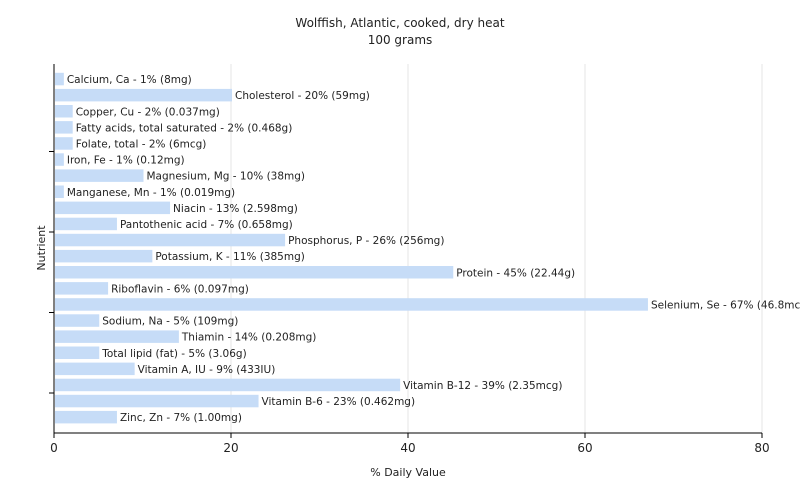 This screenshot has height=504, width=800. Describe the element at coordinates (515, 273) in the screenshot. I see `bar-data-label: Protein - 45% (22.44g)` at that location.